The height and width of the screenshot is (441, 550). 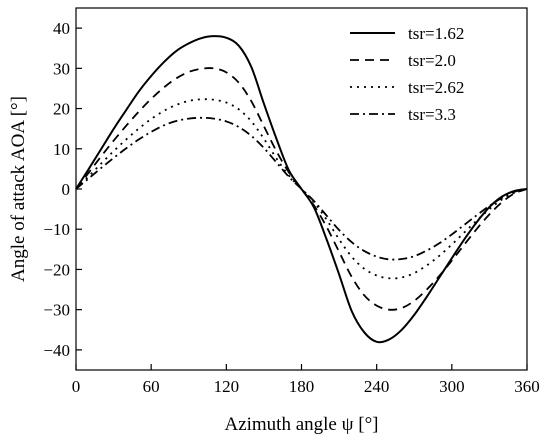 What do you see at coordinates (301, 424) in the screenshot?
I see `x-axis-title: Azimuth angle ψ [°]` at bounding box center [301, 424].